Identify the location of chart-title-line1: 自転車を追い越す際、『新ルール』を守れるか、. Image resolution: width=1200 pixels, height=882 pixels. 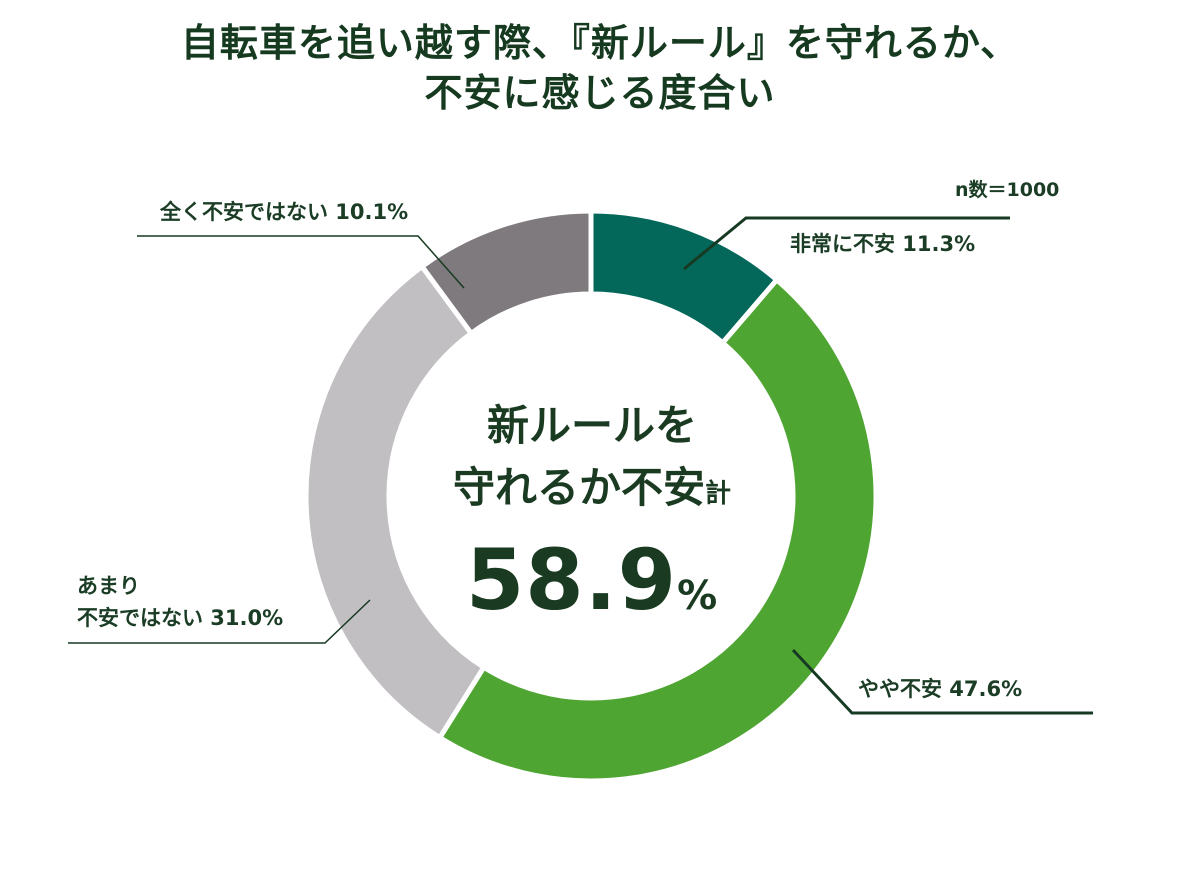
(600, 43).